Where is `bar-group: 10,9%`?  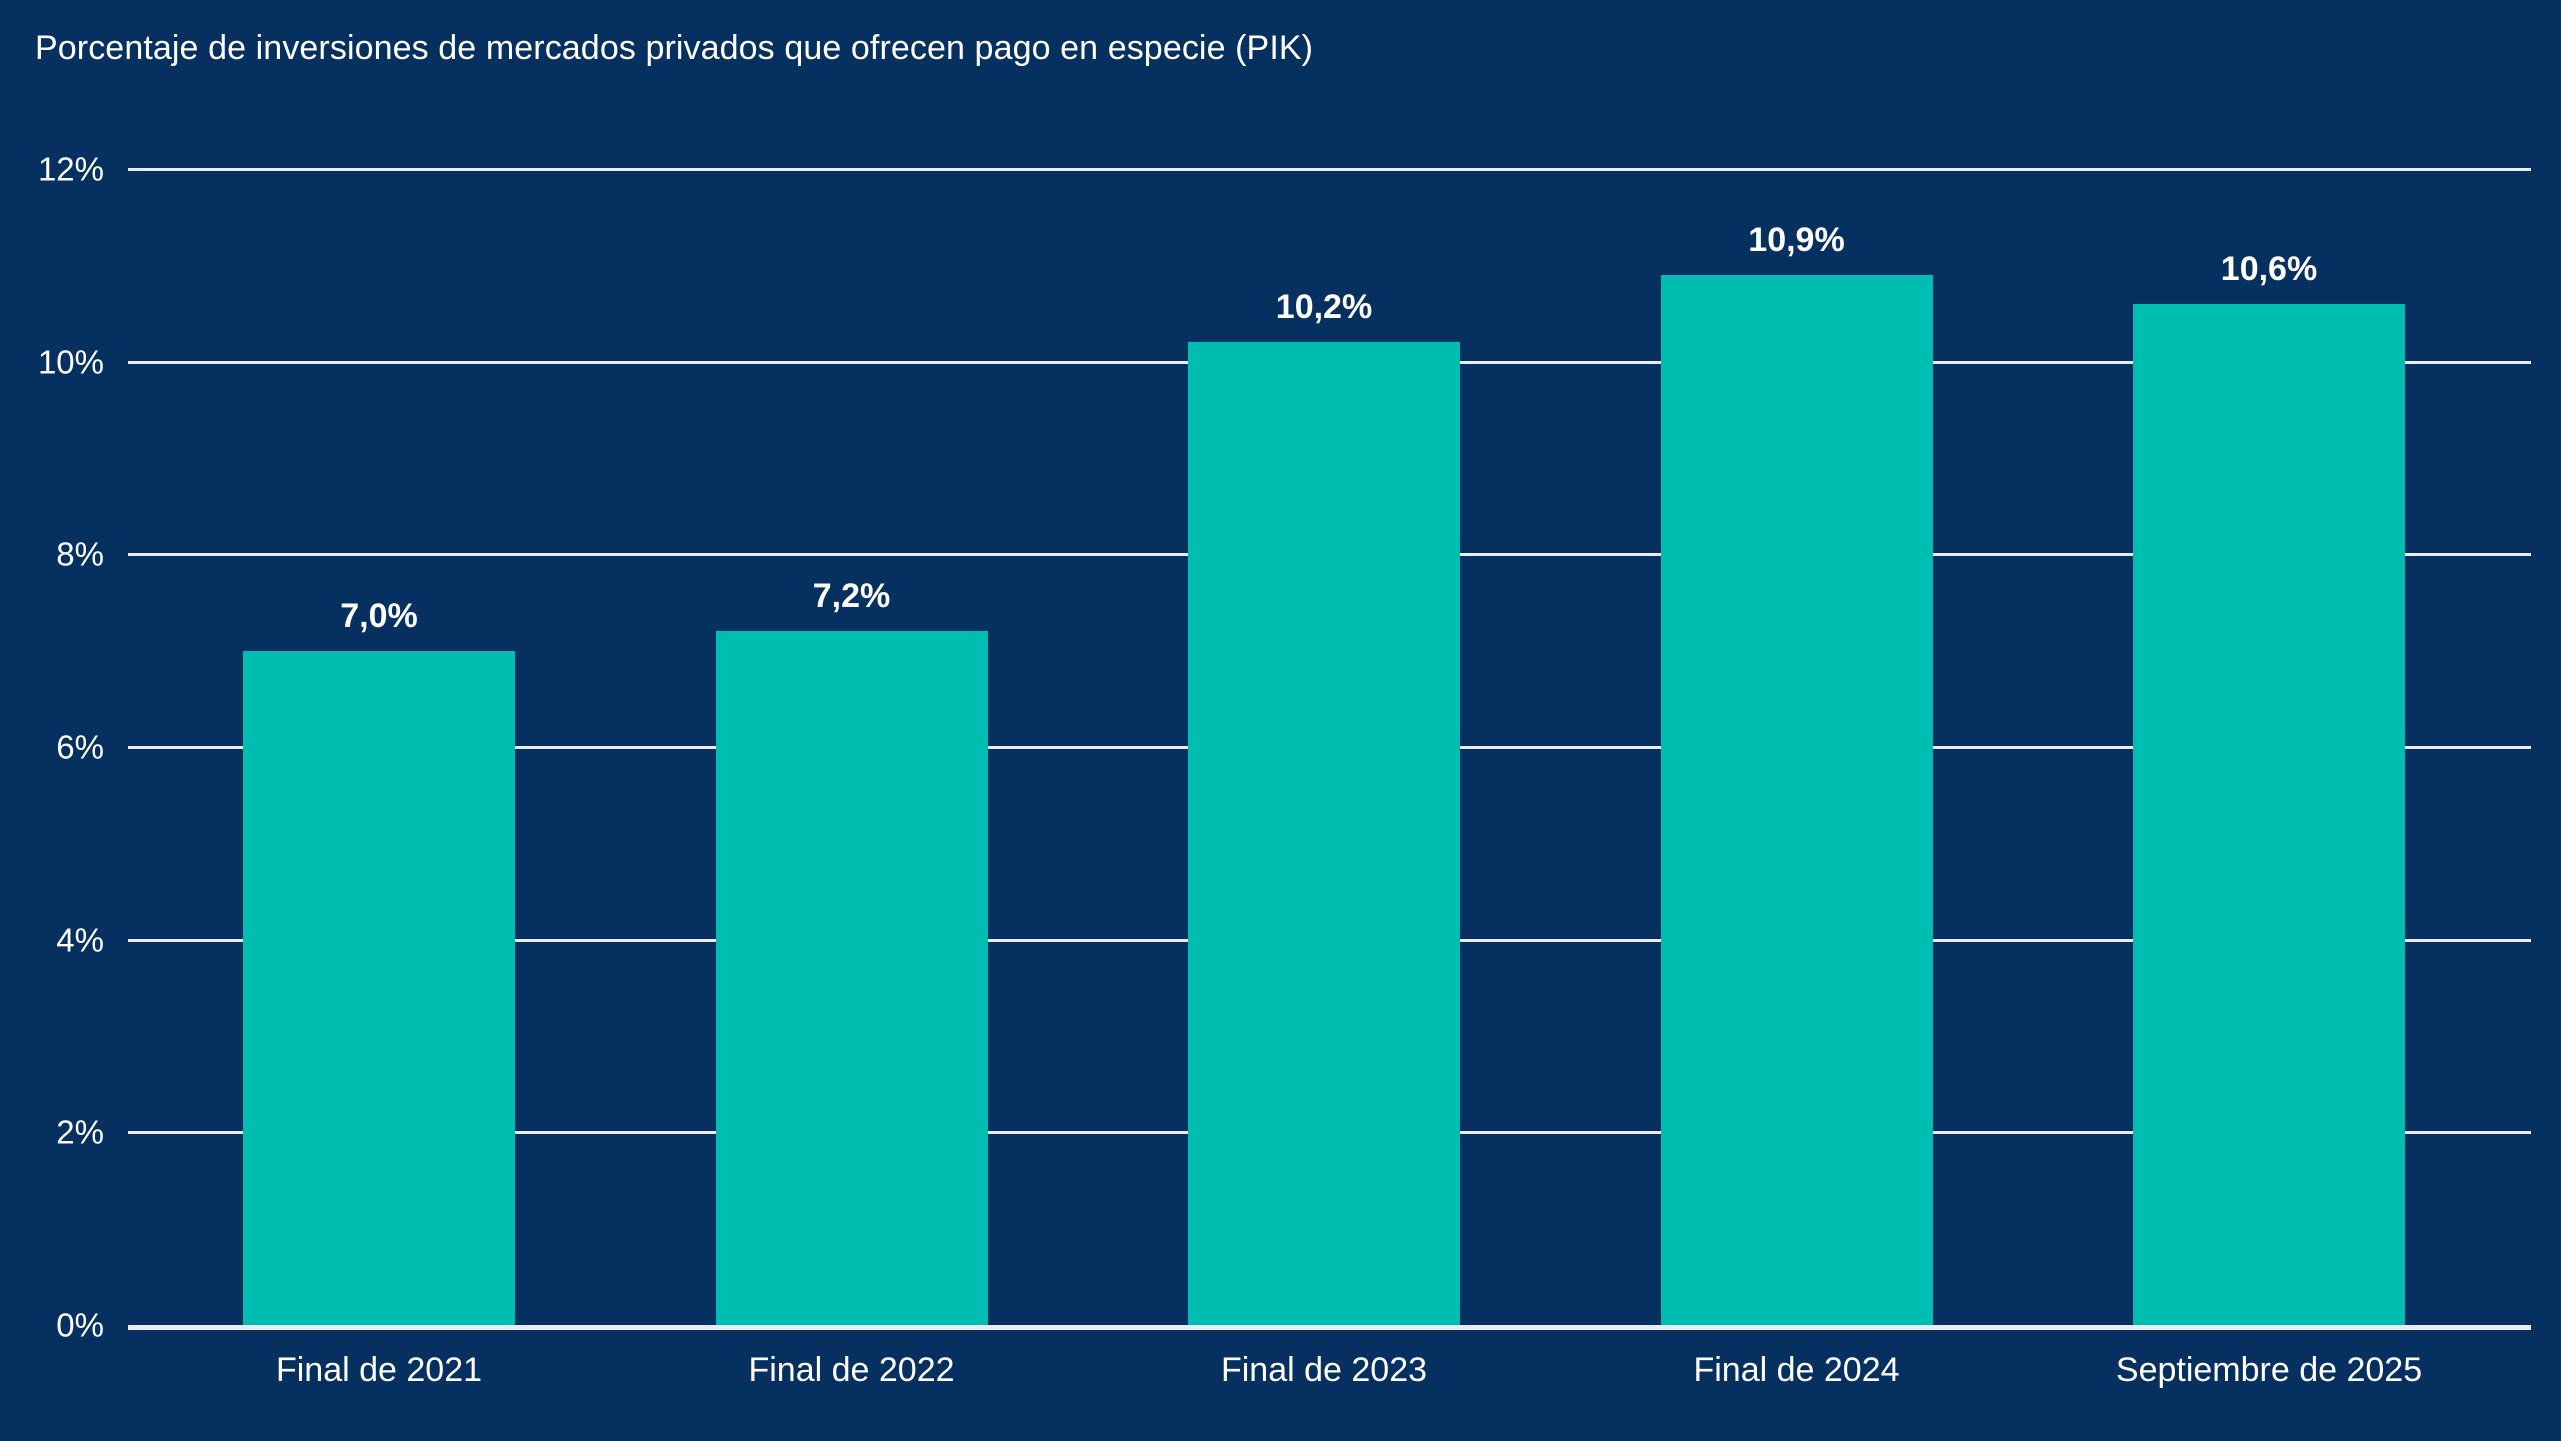 bar-group: 10,9% is located at coordinates (1796, 747).